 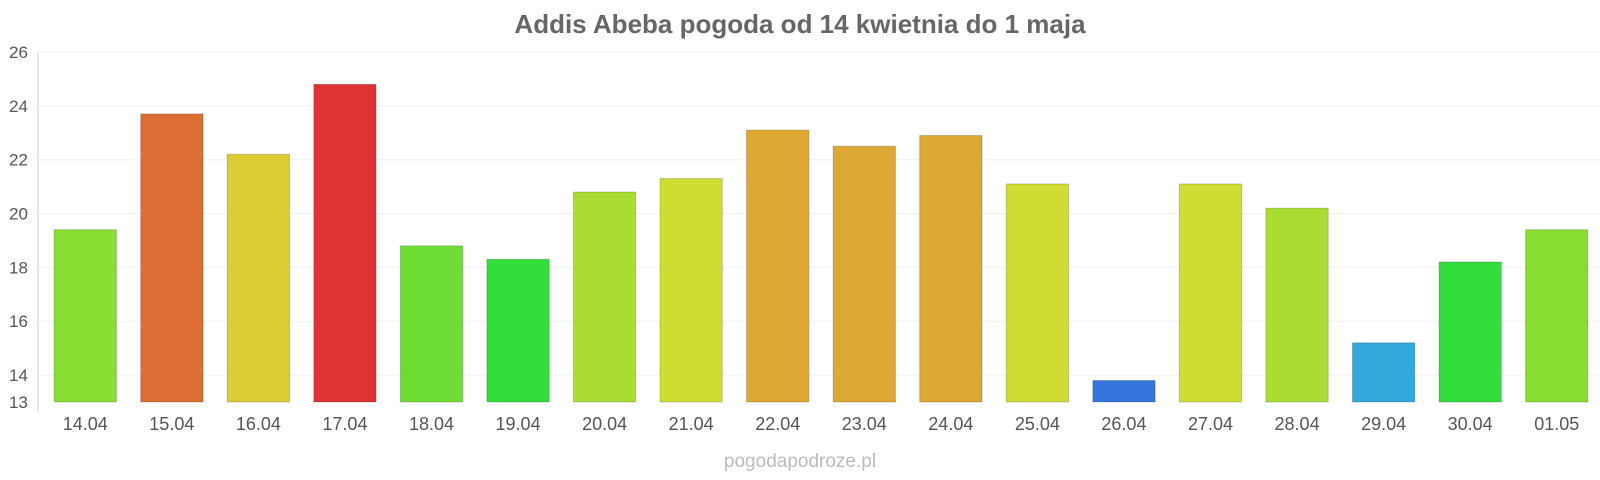 What do you see at coordinates (518, 330) in the screenshot?
I see `bar-19.04` at bounding box center [518, 330].